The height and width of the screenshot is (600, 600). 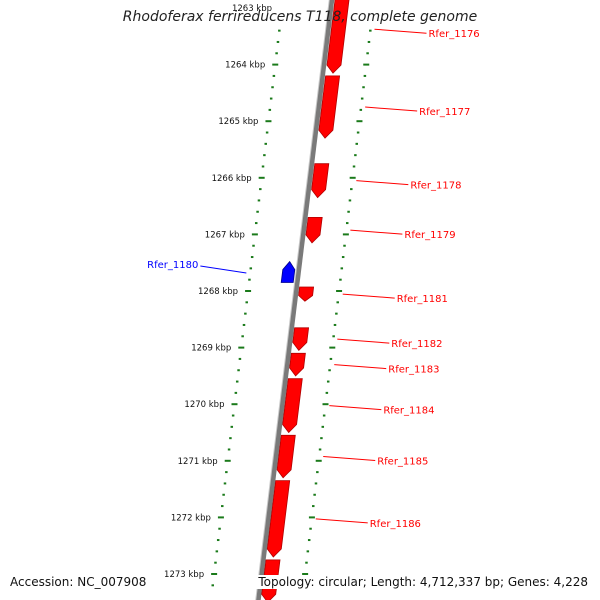 I want to click on kbp-tick-label: 1272 kbp, so click(x=191, y=518).